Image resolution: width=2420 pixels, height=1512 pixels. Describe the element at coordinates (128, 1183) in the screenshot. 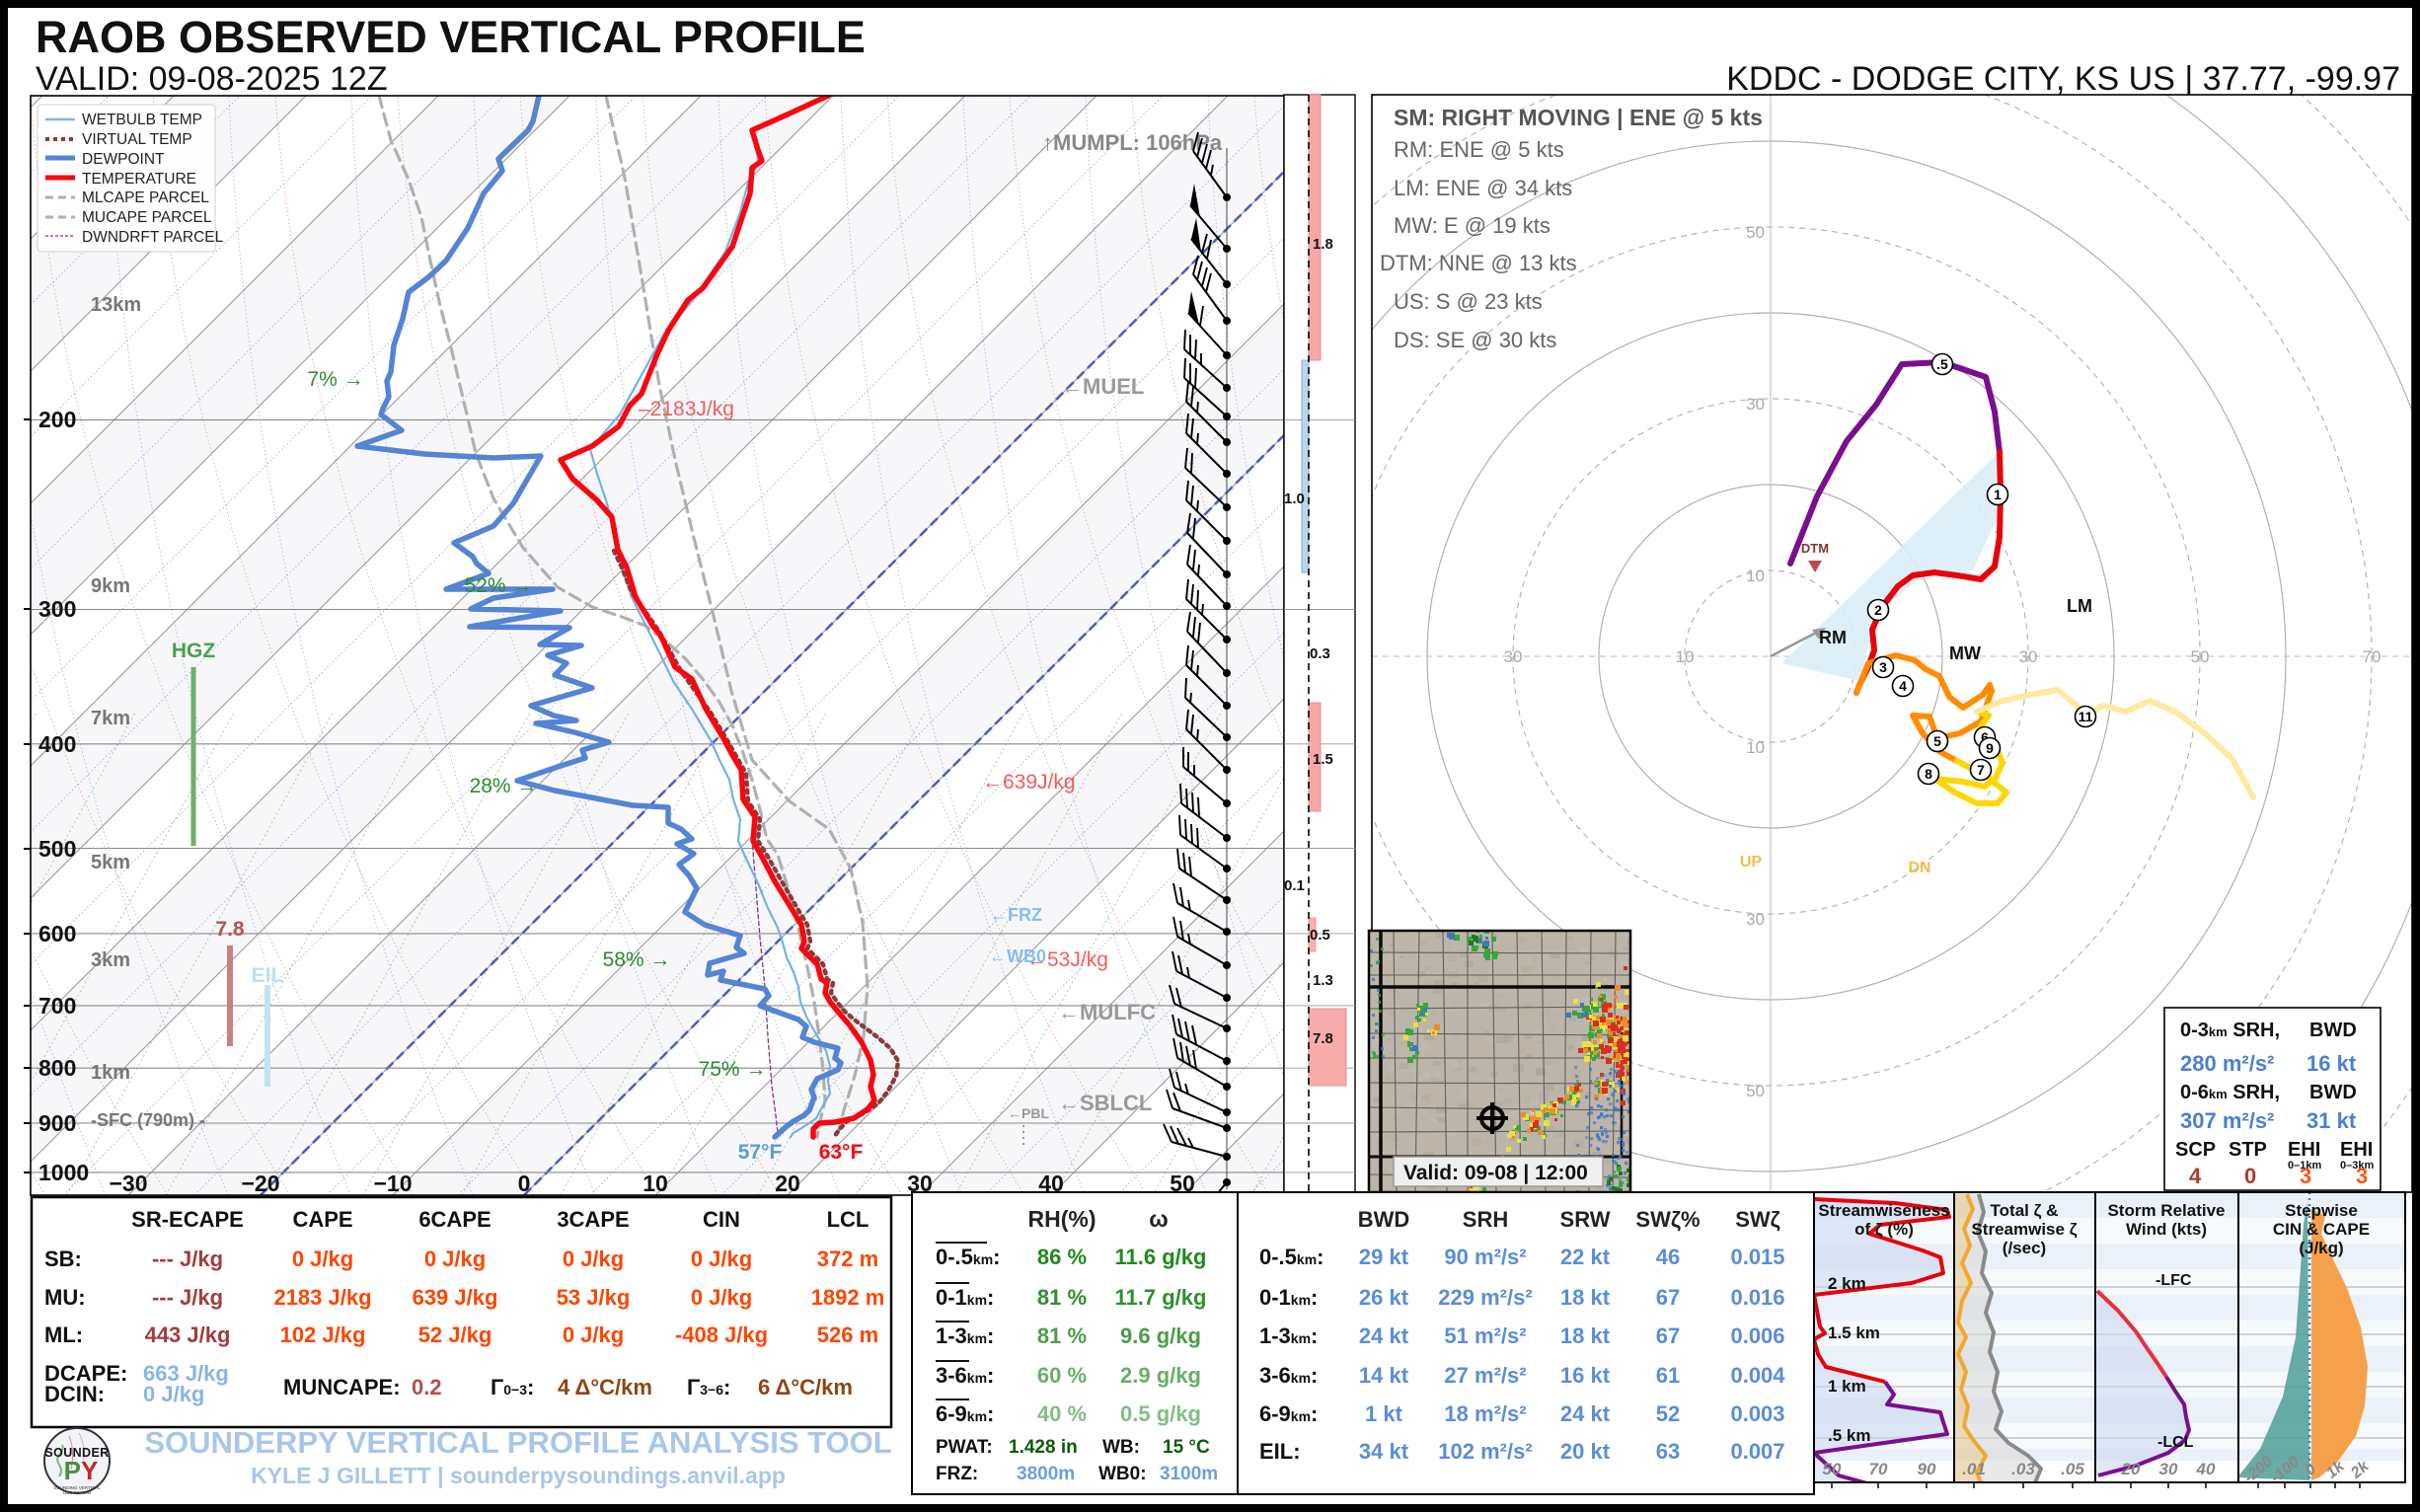

I see `svg-text: −30` at that location.